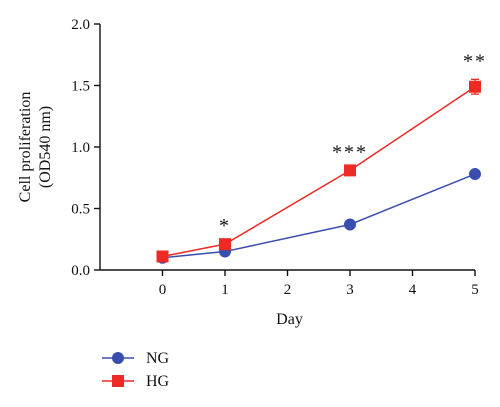  I want to click on x-tick-label: 2, so click(288, 290).